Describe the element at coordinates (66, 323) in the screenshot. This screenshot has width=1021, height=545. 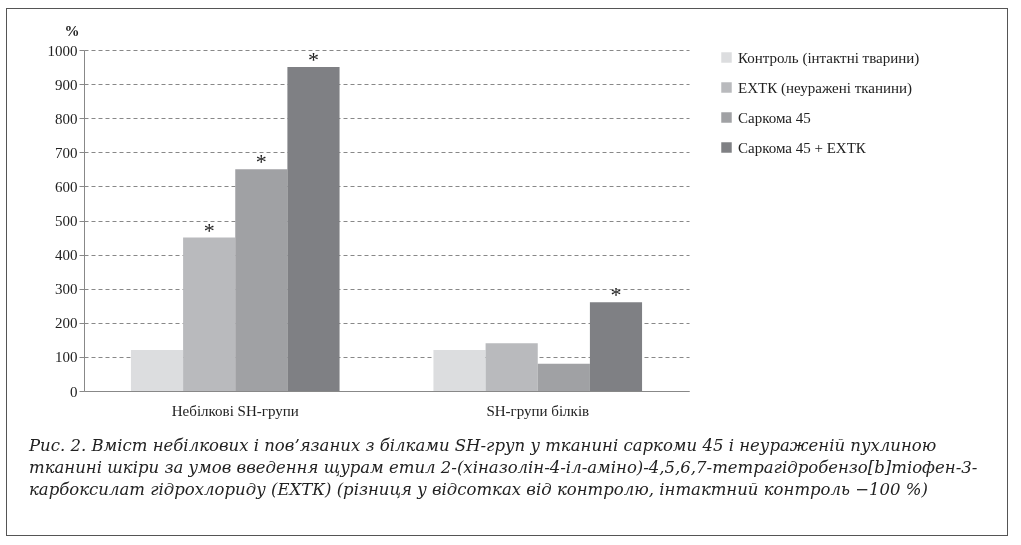
I see `y-tick-label: 200` at that location.